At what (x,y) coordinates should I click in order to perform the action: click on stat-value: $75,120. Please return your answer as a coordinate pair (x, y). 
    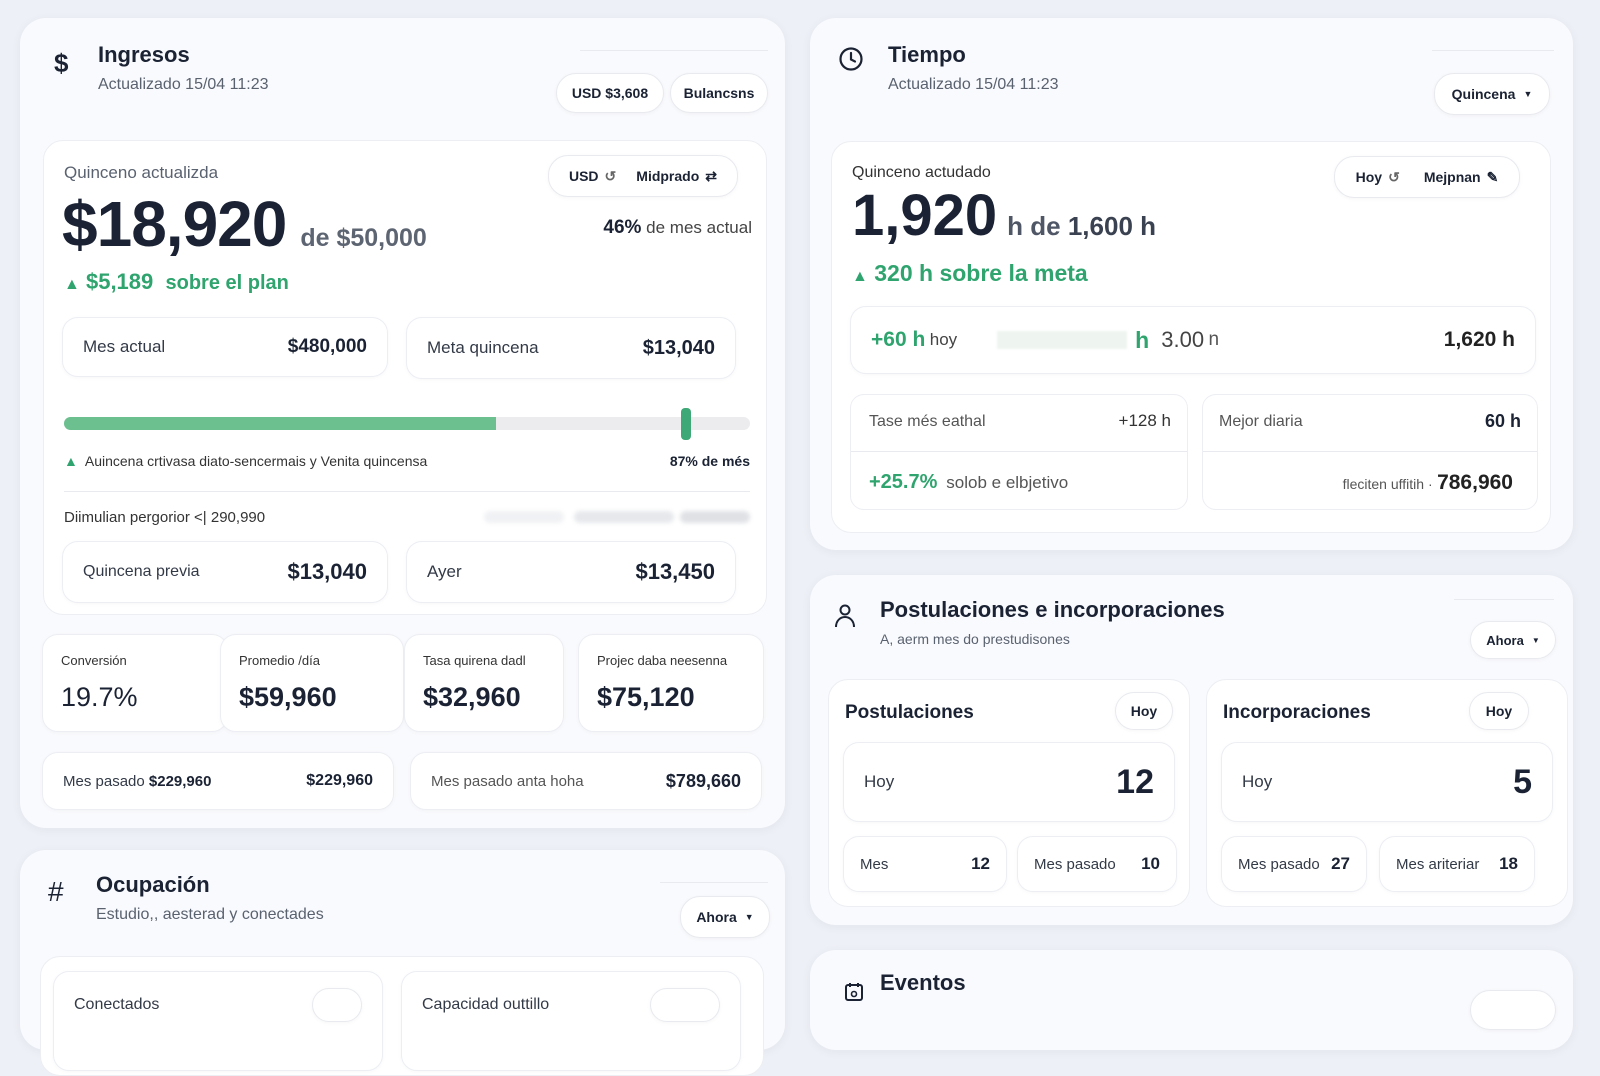
    Looking at the image, I should click on (646, 697).